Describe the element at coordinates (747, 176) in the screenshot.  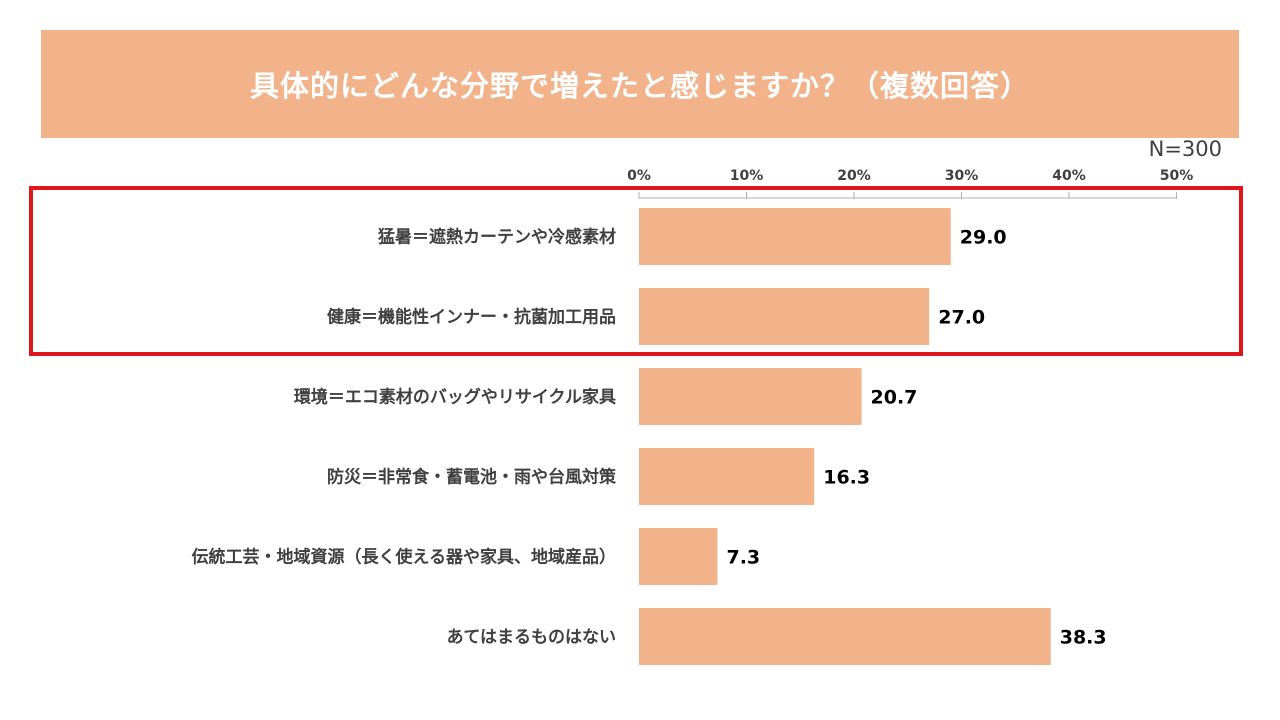
I see `x-tick-label: 10%` at that location.